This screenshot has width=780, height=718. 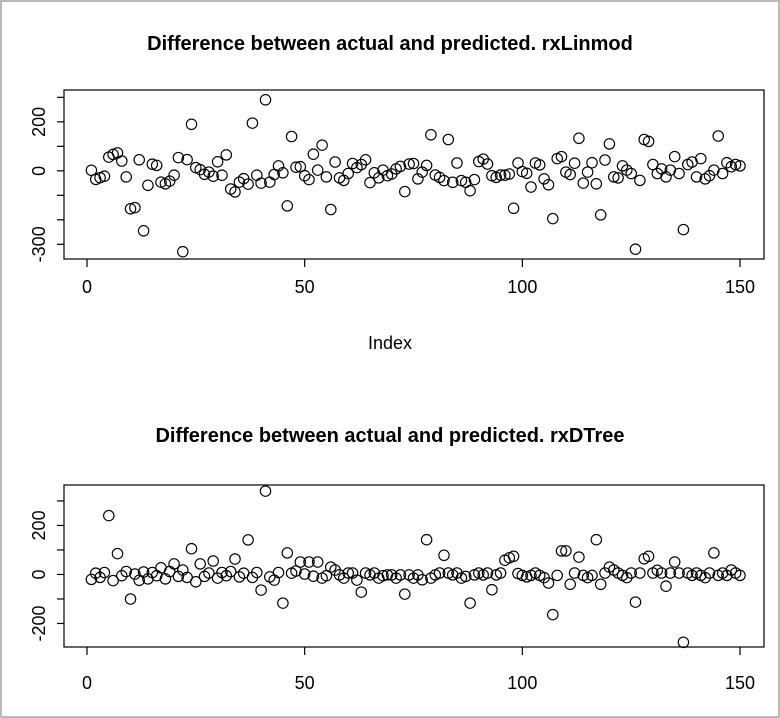 What do you see at coordinates (305, 683) in the screenshot?
I see `x-tick-label: 50` at bounding box center [305, 683].